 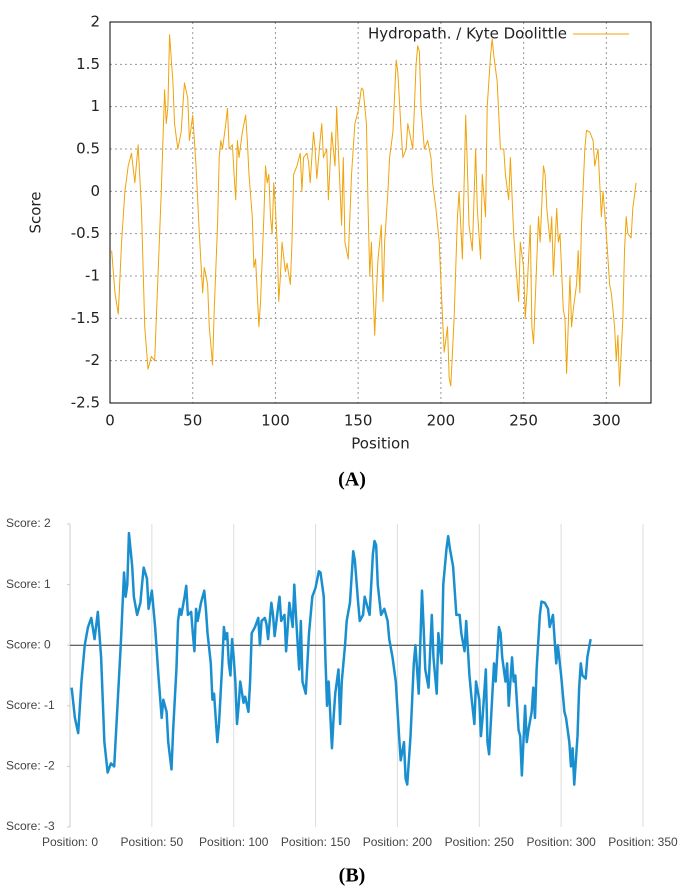 I want to click on x-tick-label: Position: 250, so click(x=480, y=842).